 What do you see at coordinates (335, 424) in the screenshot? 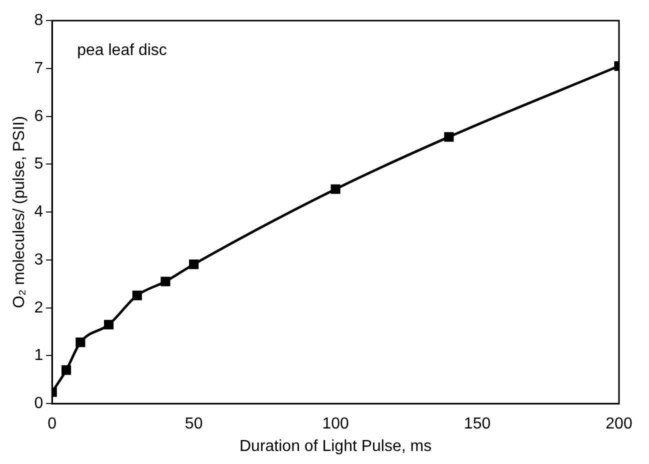
I see `x-tick-label: 100` at bounding box center [335, 424].